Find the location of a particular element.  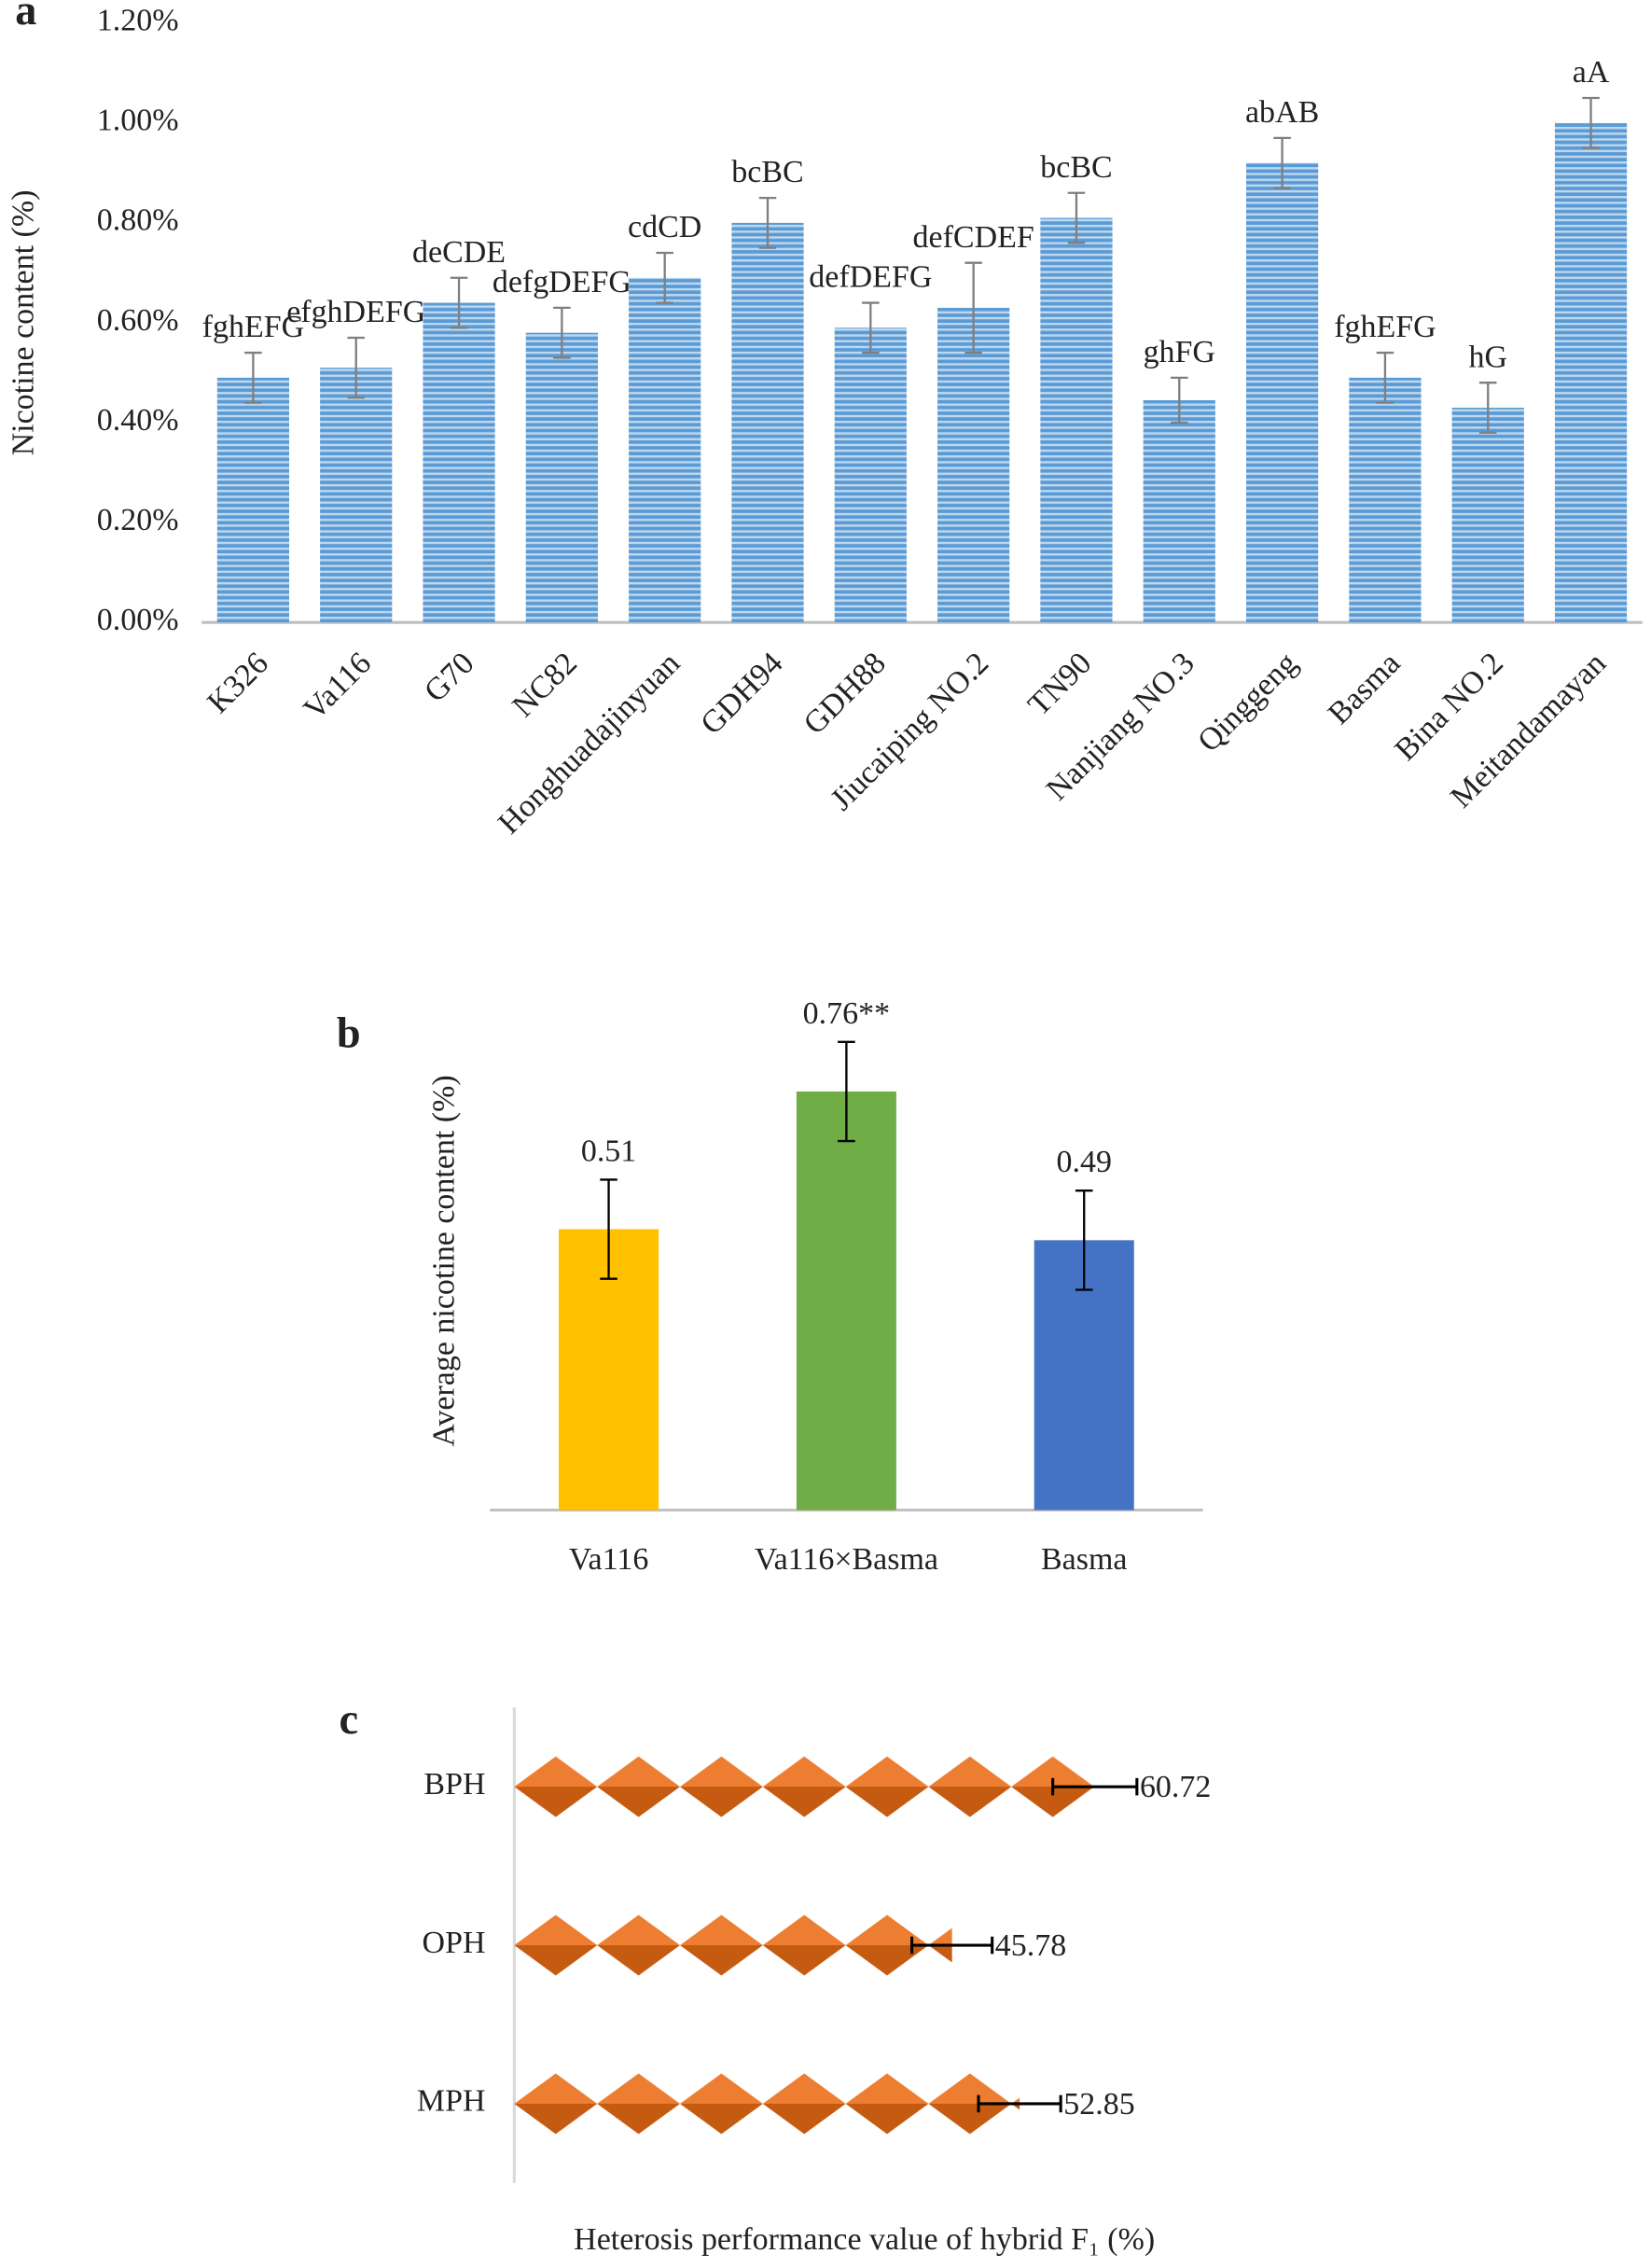

significance-label: defgDEFG is located at coordinates (562, 282).